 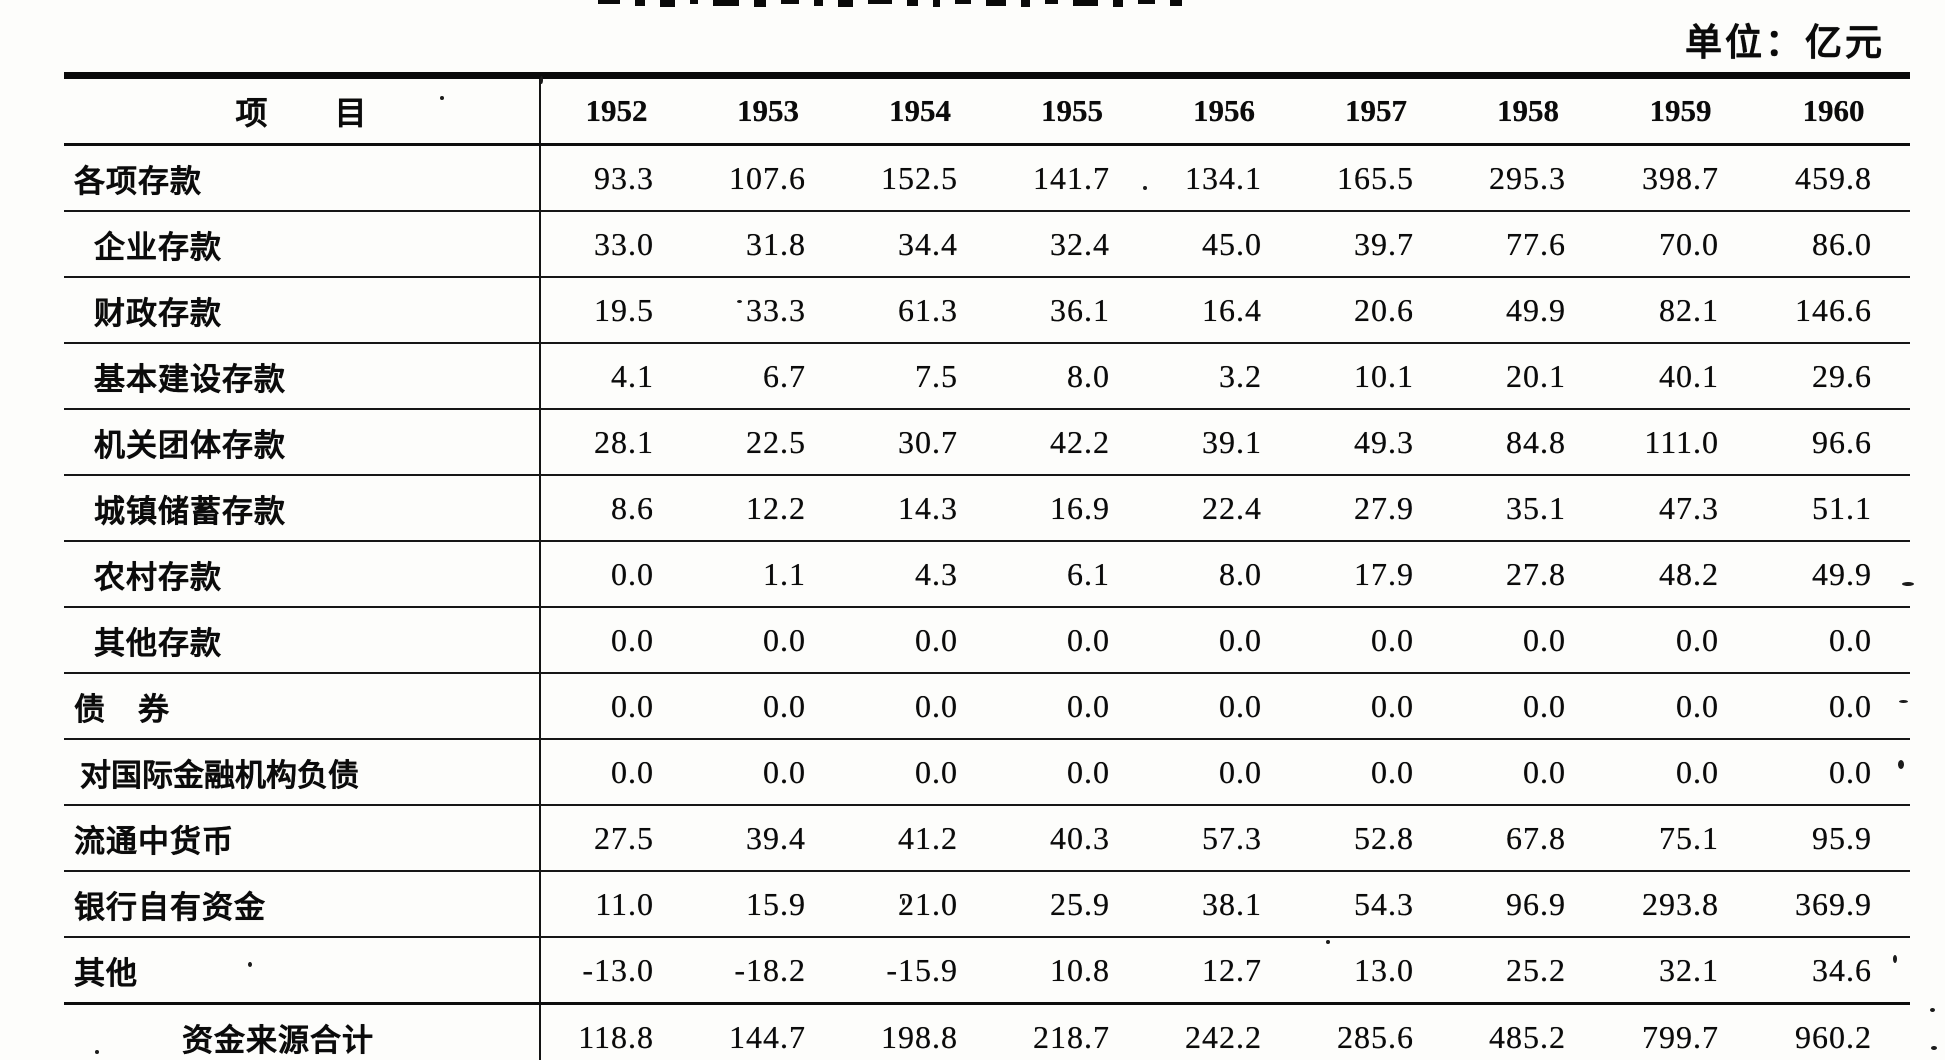 I want to click on value-cell: 141.7, so click(x=1072, y=178).